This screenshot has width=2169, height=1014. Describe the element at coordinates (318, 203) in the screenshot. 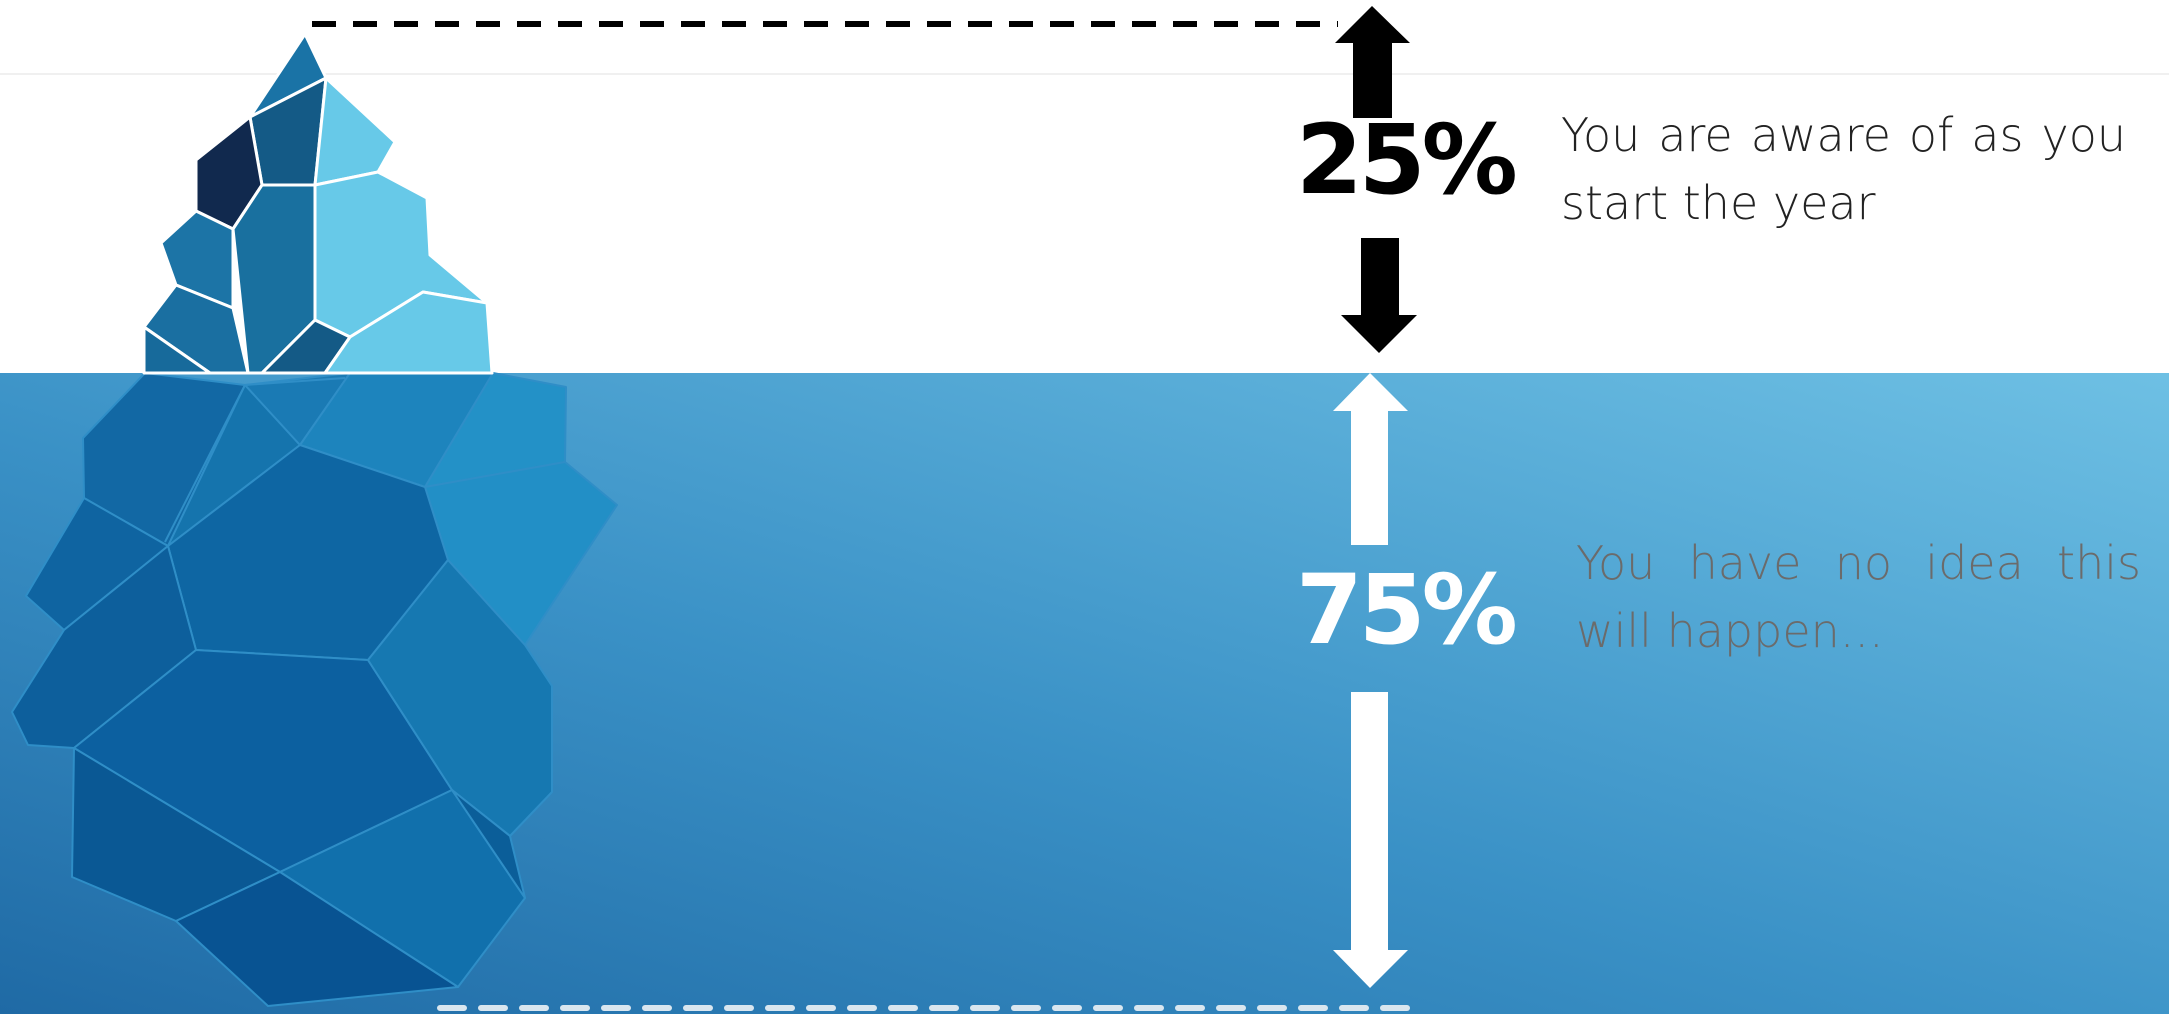

I see `iceberg-tip` at that location.